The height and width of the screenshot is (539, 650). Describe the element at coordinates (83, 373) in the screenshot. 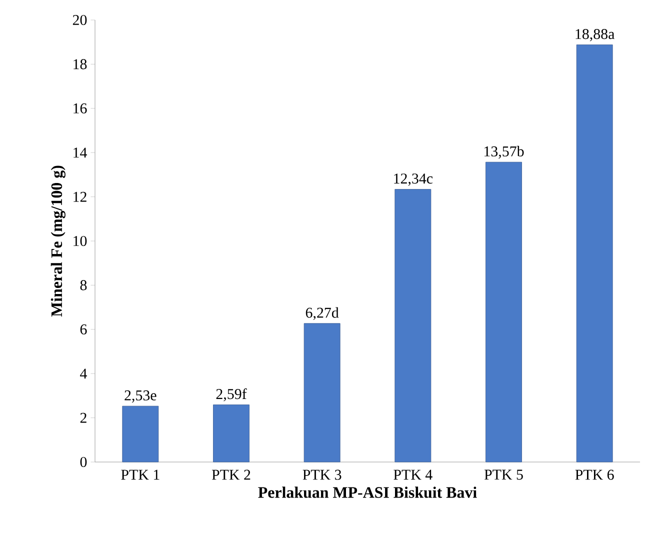

I see `y-tick-label: 4` at that location.